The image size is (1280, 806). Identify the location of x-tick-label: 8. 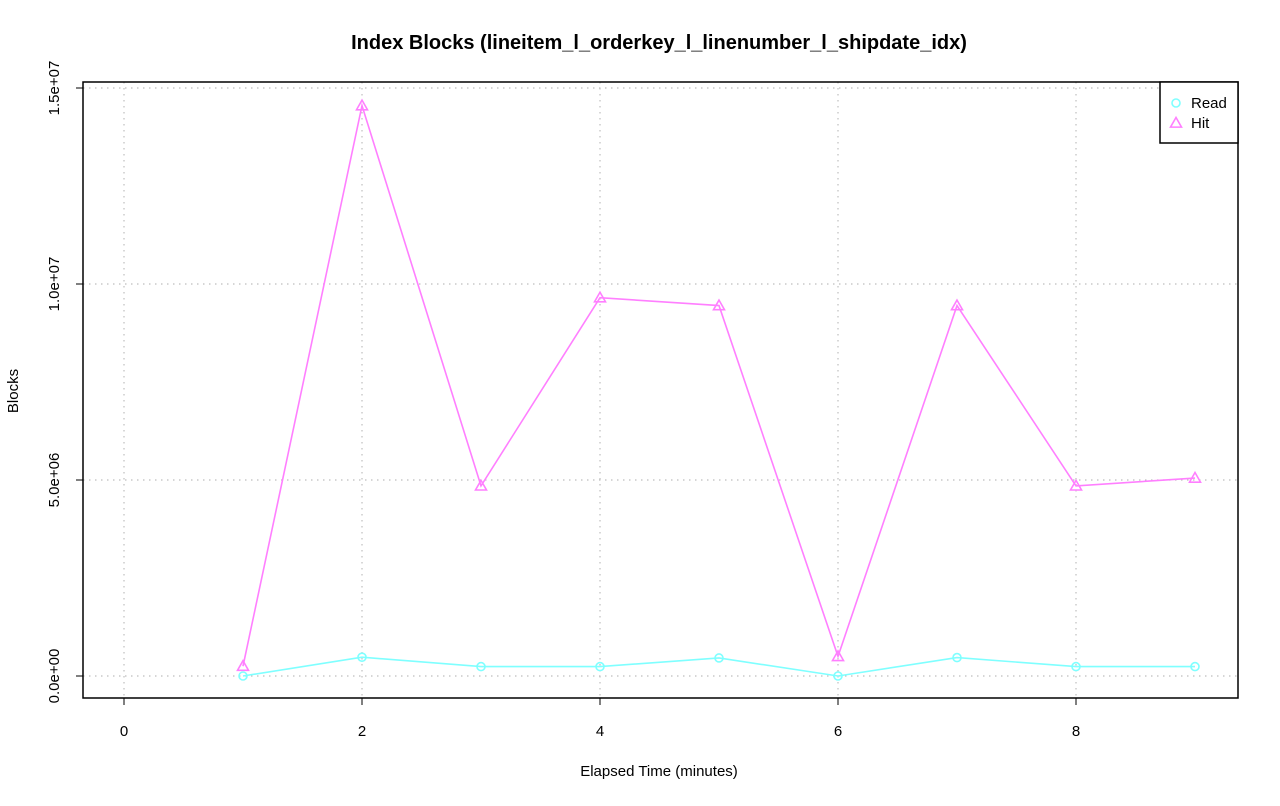
(1076, 731).